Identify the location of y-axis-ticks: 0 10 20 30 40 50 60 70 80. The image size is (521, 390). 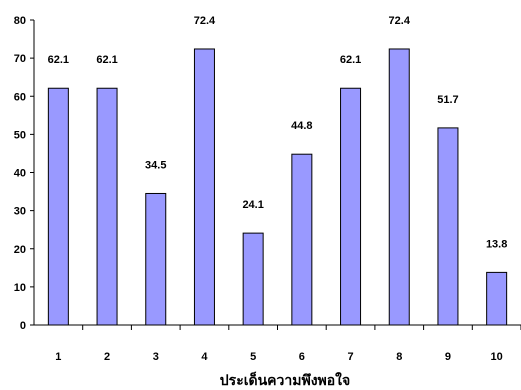
(24, 173).